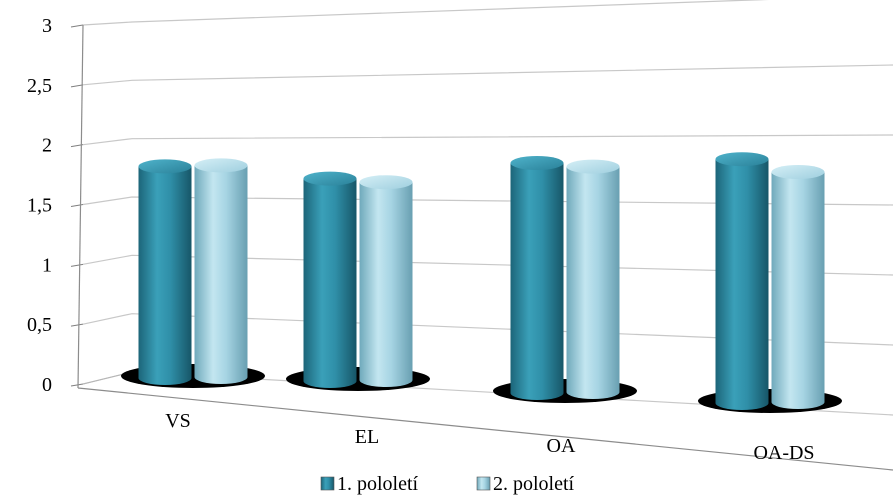 This screenshot has width=893, height=496. Describe the element at coordinates (447, 484) in the screenshot. I see `legend: 1. pololetí 2. pololetí` at that location.